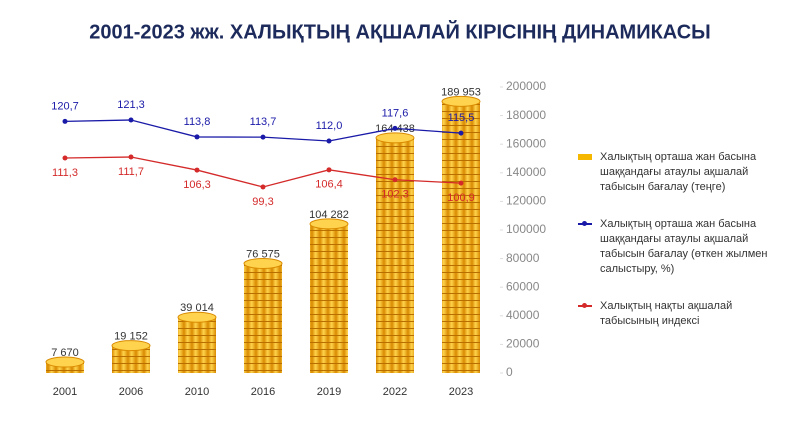  Describe the element at coordinates (329, 185) in the screenshot. I see `line-value-label: 106,4` at that location.